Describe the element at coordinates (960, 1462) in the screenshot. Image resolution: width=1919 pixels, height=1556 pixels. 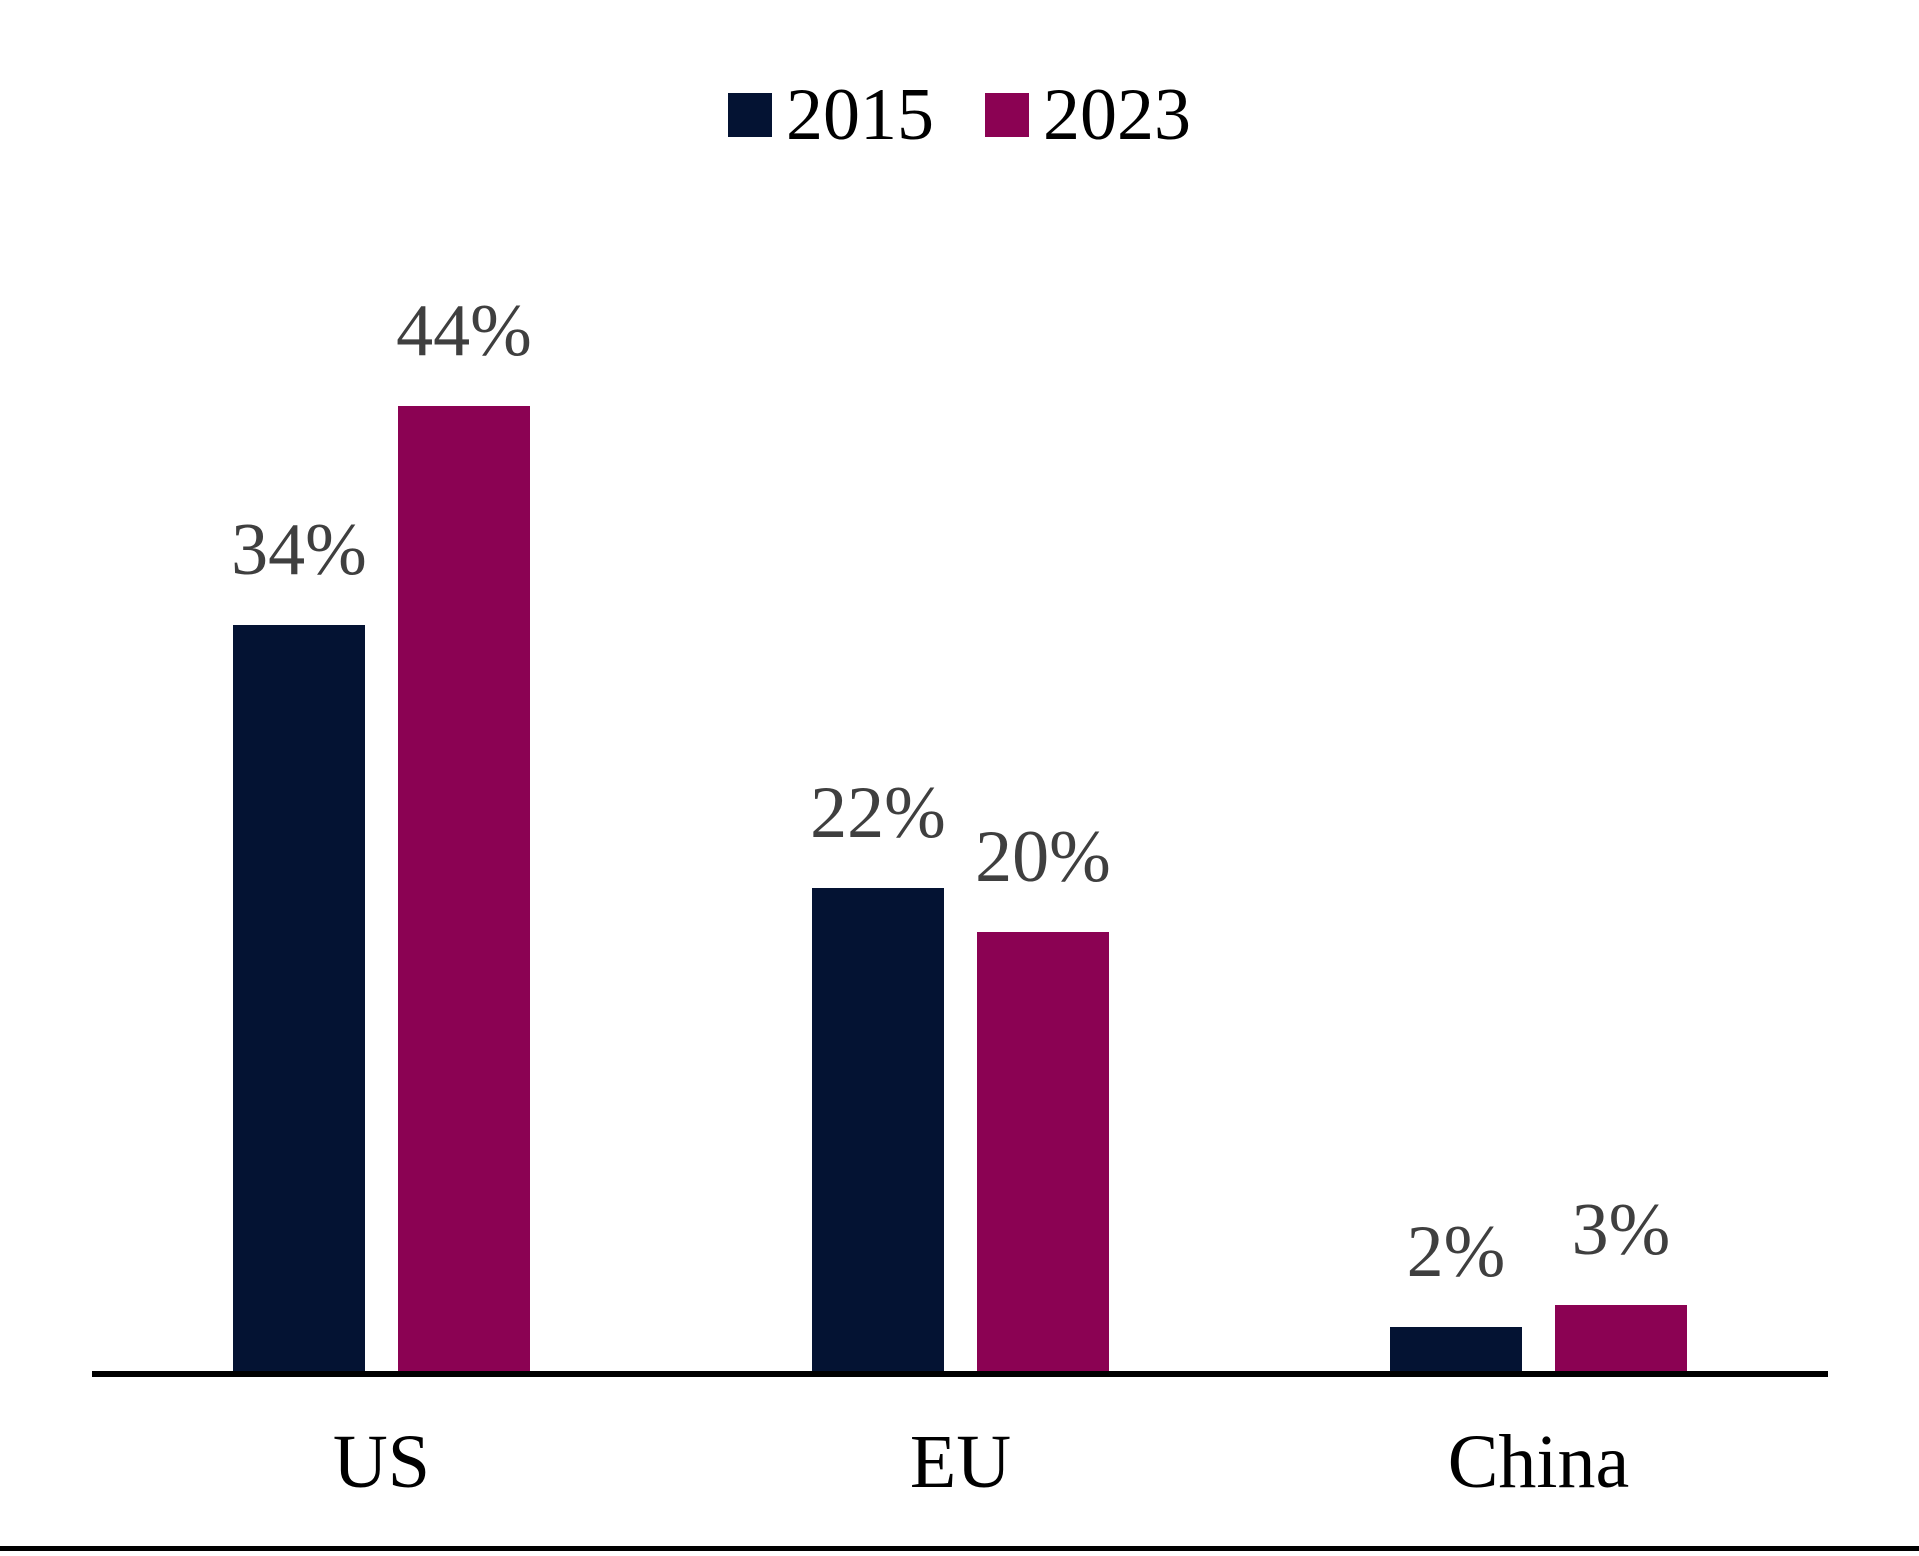
I see `x-axis-label-eu: EU` at that location.